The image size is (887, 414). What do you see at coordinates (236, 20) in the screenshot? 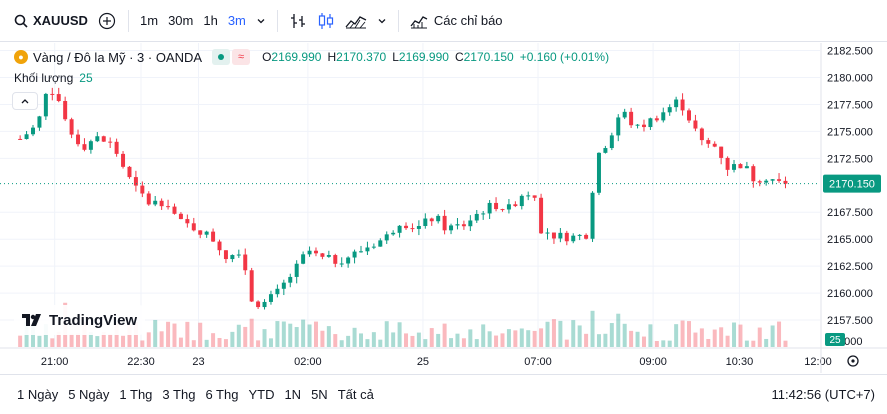
I see `interval-3m: 3m` at bounding box center [236, 20].